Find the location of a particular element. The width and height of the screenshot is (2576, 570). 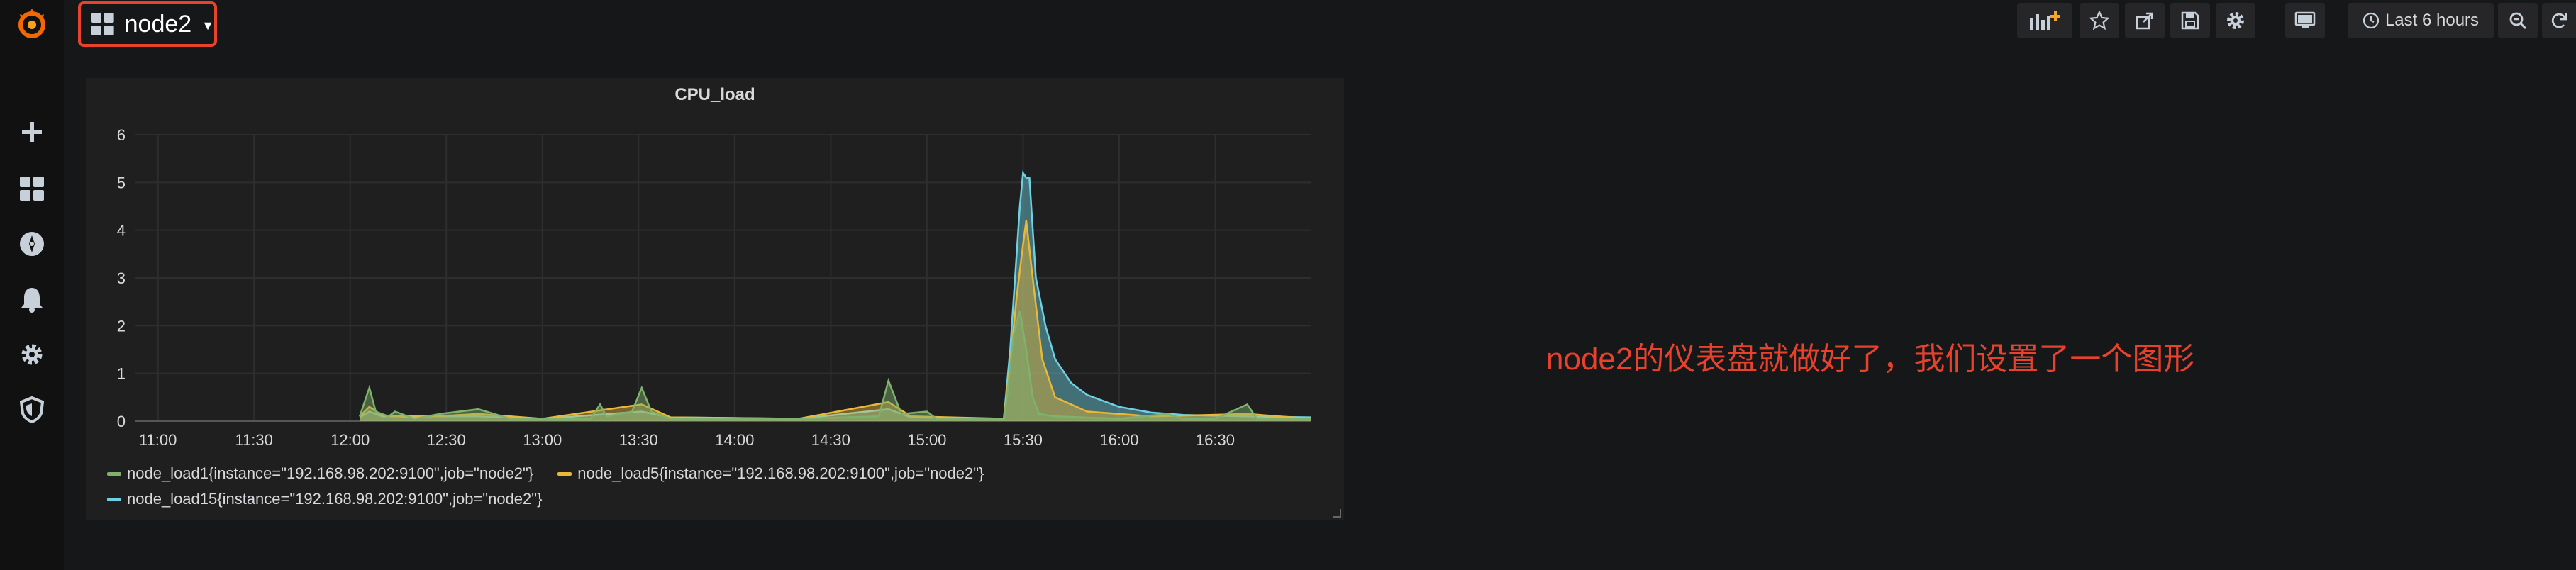

explore-compass-icon is located at coordinates (32, 244).